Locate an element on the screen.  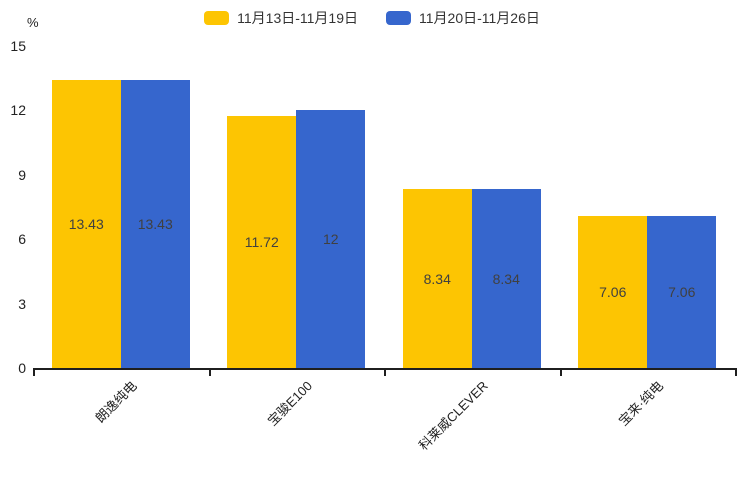
x-axis-category-label: 朗逸纯电 is located at coordinates (116, 402).